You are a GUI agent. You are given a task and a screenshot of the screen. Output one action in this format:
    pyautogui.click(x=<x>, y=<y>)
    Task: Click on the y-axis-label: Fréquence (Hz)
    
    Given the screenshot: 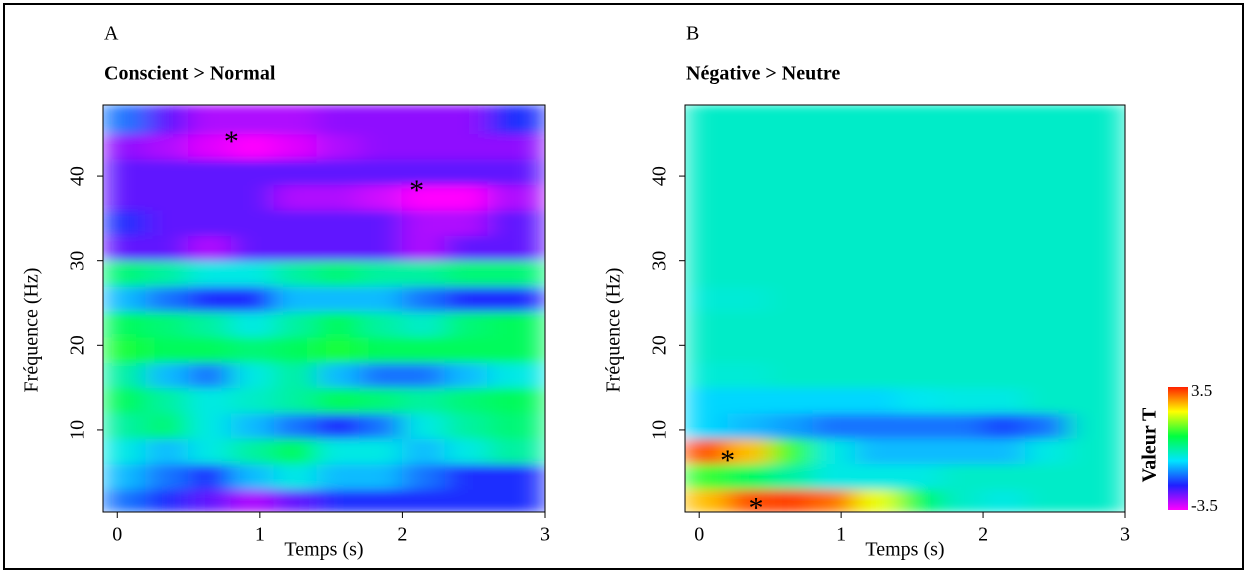 What is the action you would take?
    pyautogui.click(x=32, y=330)
    